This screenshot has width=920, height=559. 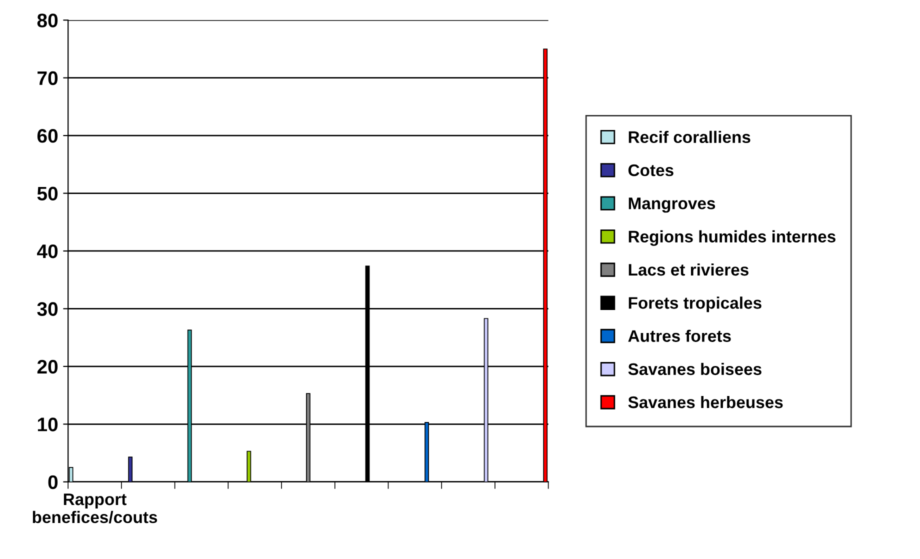 What do you see at coordinates (695, 369) in the screenshot?
I see `legend-label: Savanes boisees` at bounding box center [695, 369].